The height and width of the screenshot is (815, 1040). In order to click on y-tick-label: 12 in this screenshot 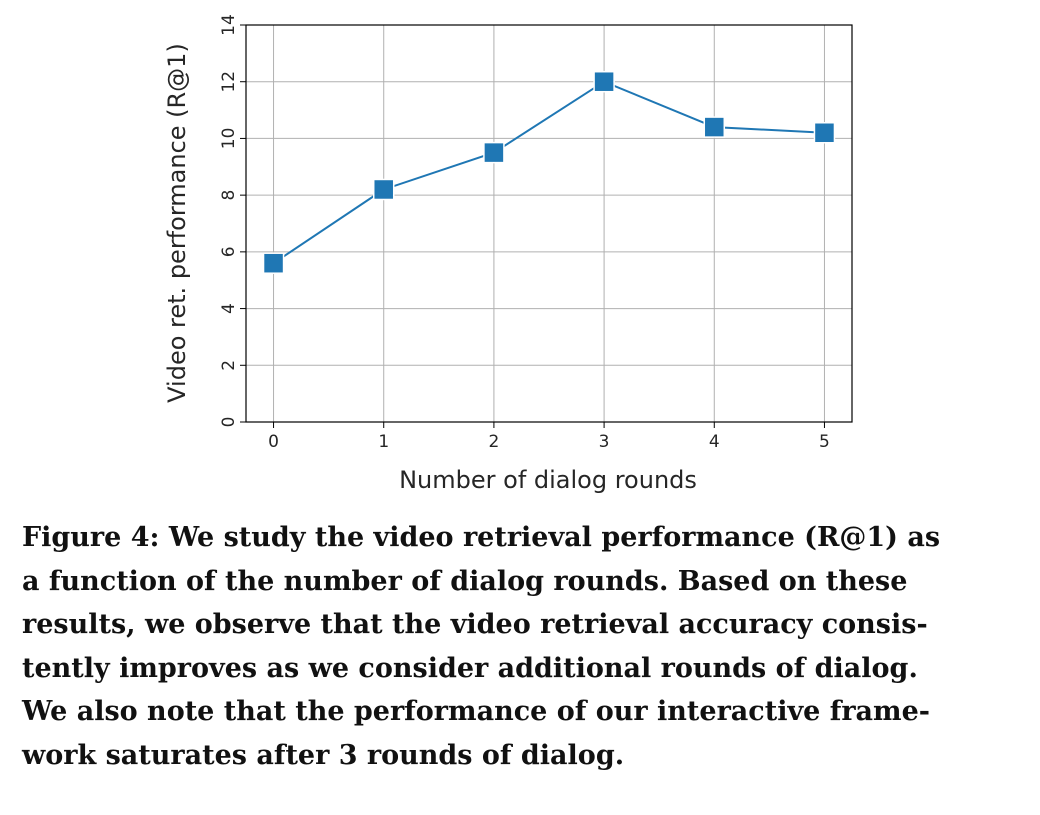, I will do `click(229, 82)`.